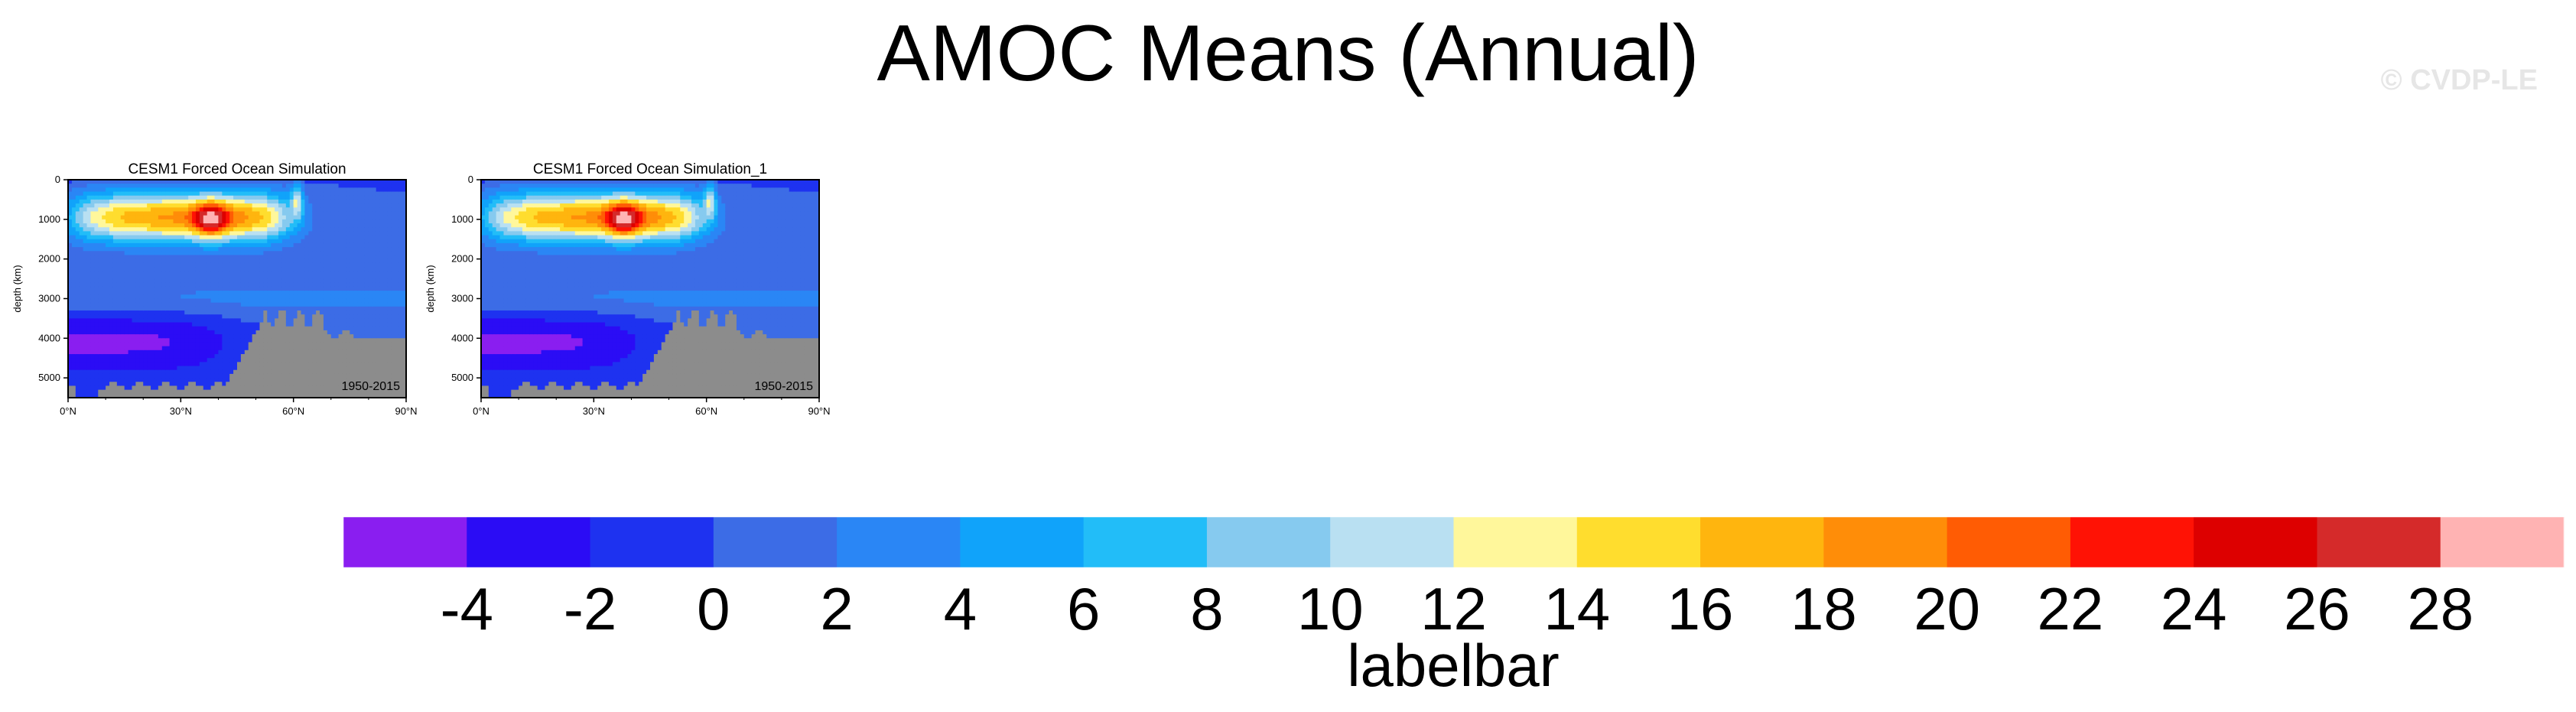 This screenshot has width=2576, height=712. I want to click on colorbar-title: labelbar, so click(1453, 665).